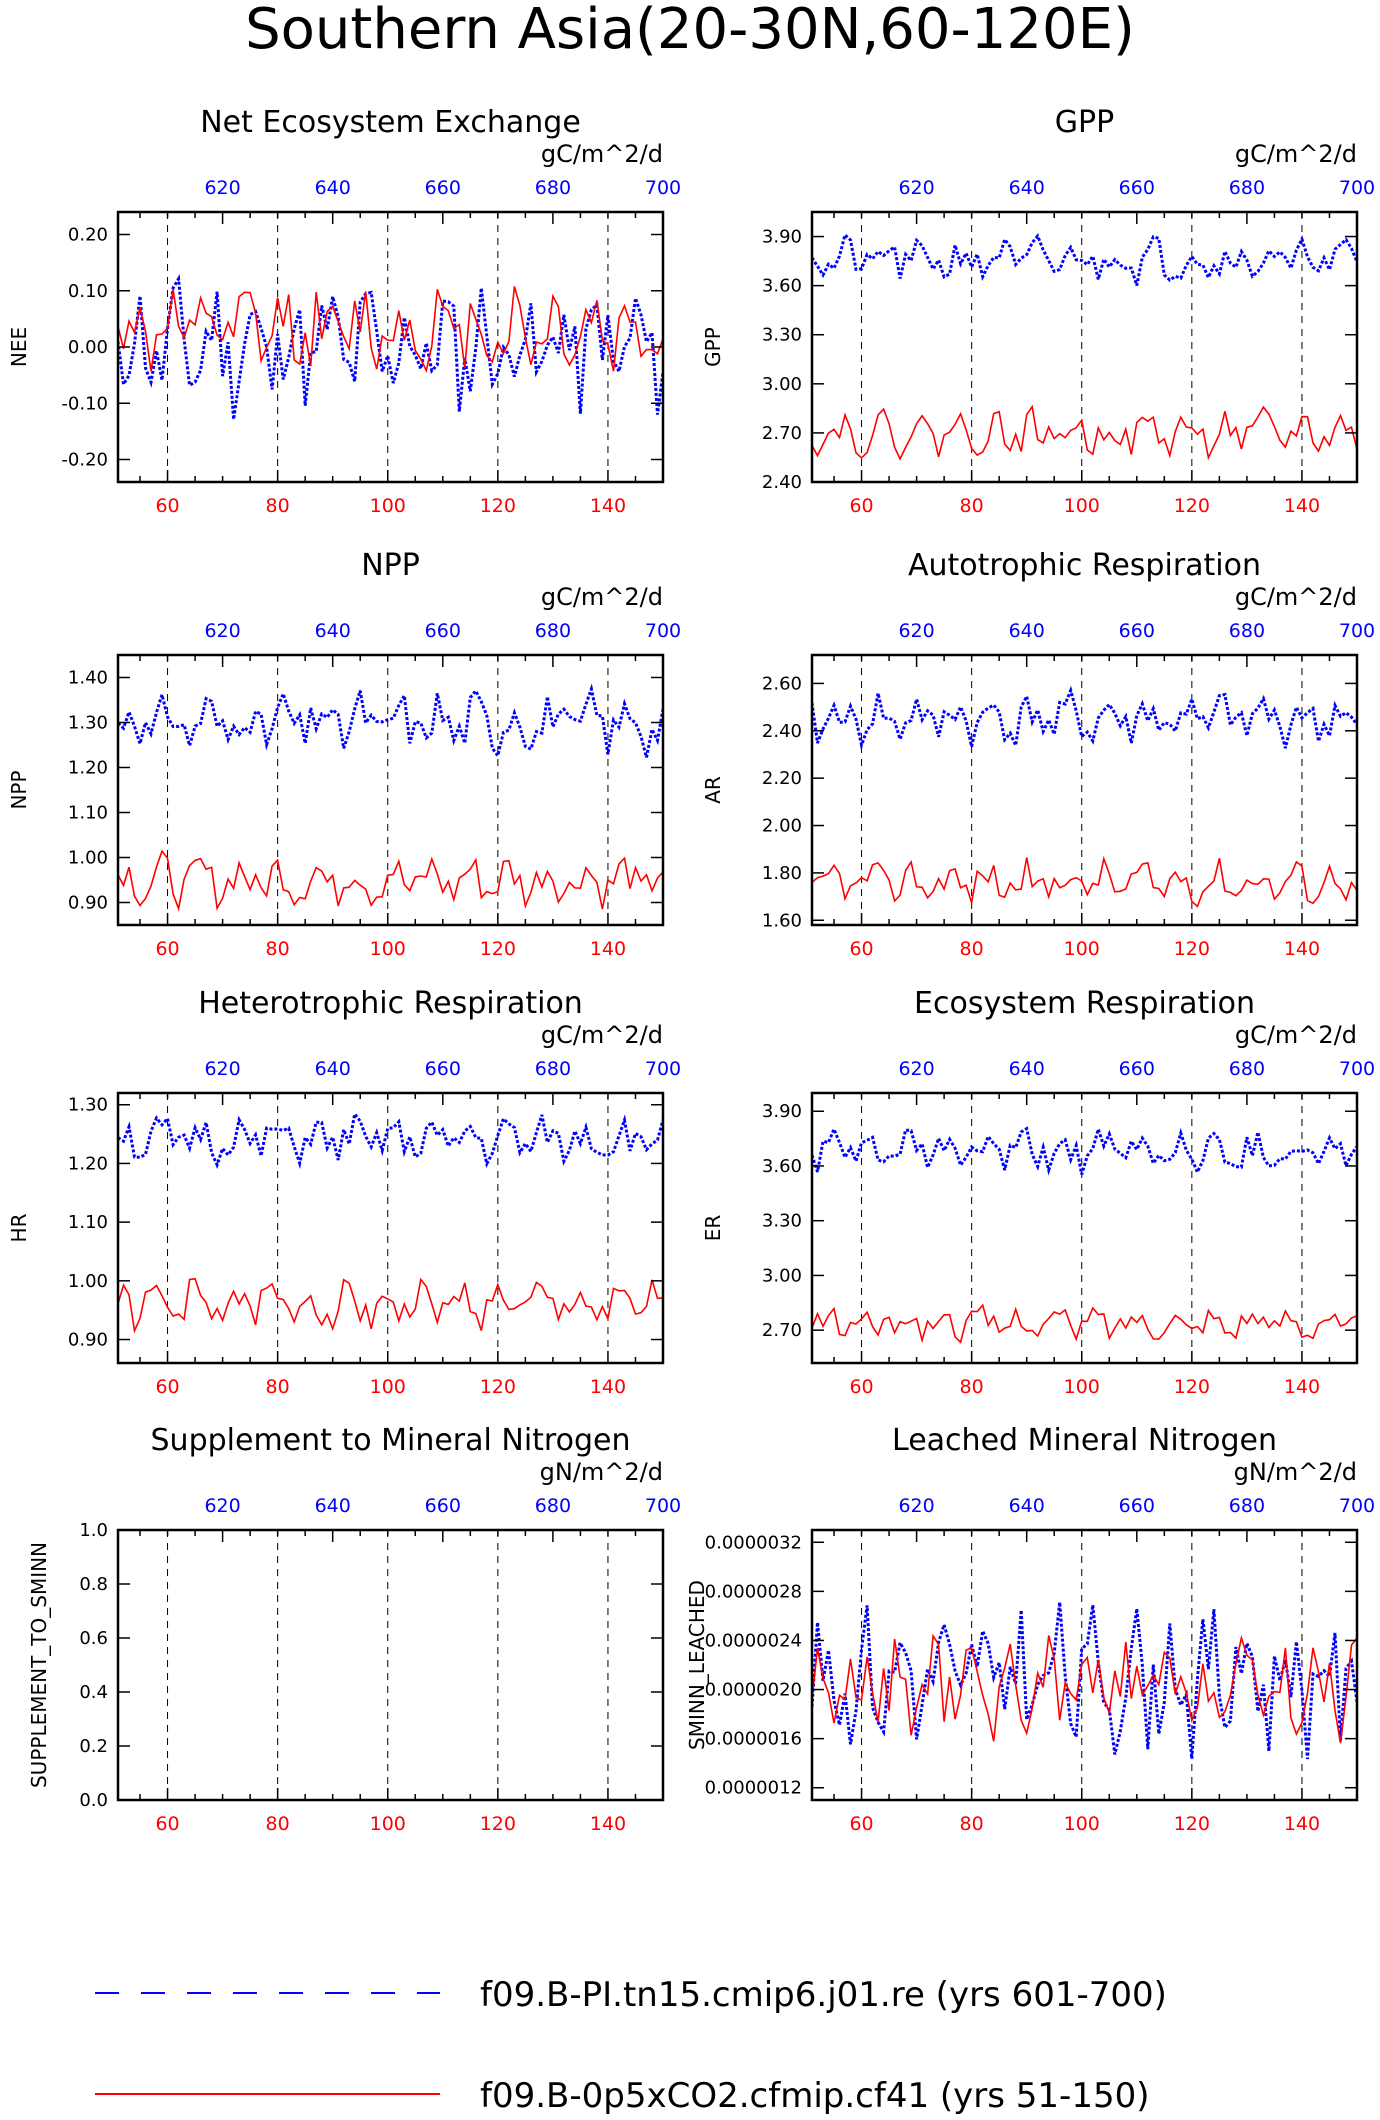 The width and height of the screenshot is (1380, 2120). Describe the element at coordinates (697, 1665) in the screenshot. I see `y-axis-label: SMINN_LEACHED` at that location.